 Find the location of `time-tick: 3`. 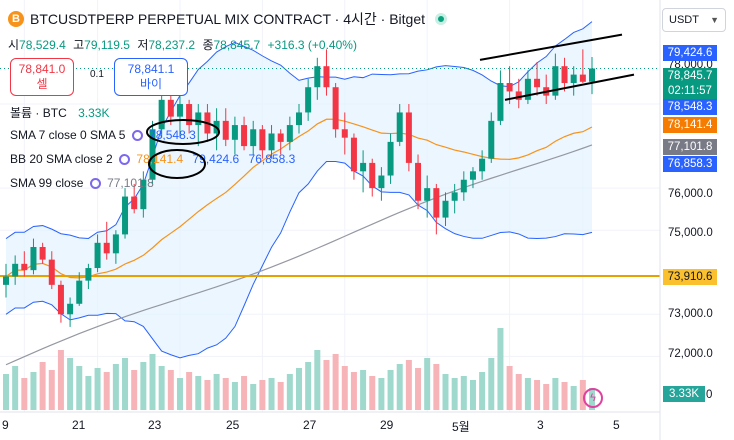

time-tick: 3 is located at coordinates (540, 425).